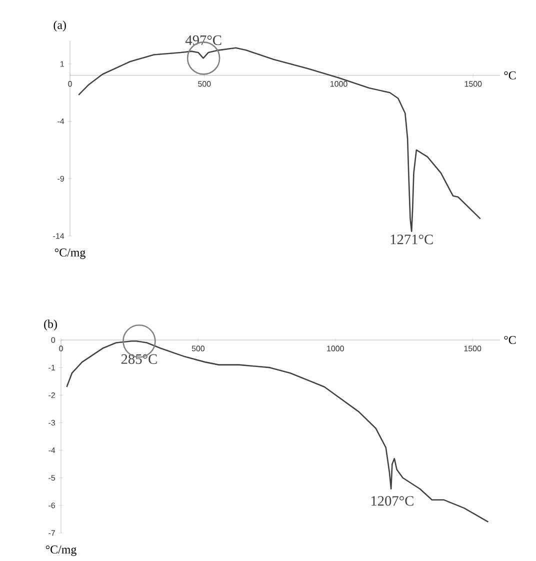 The image size is (536, 561). Describe the element at coordinates (392, 501) in the screenshot. I see `annotation: 1207°C` at that location.